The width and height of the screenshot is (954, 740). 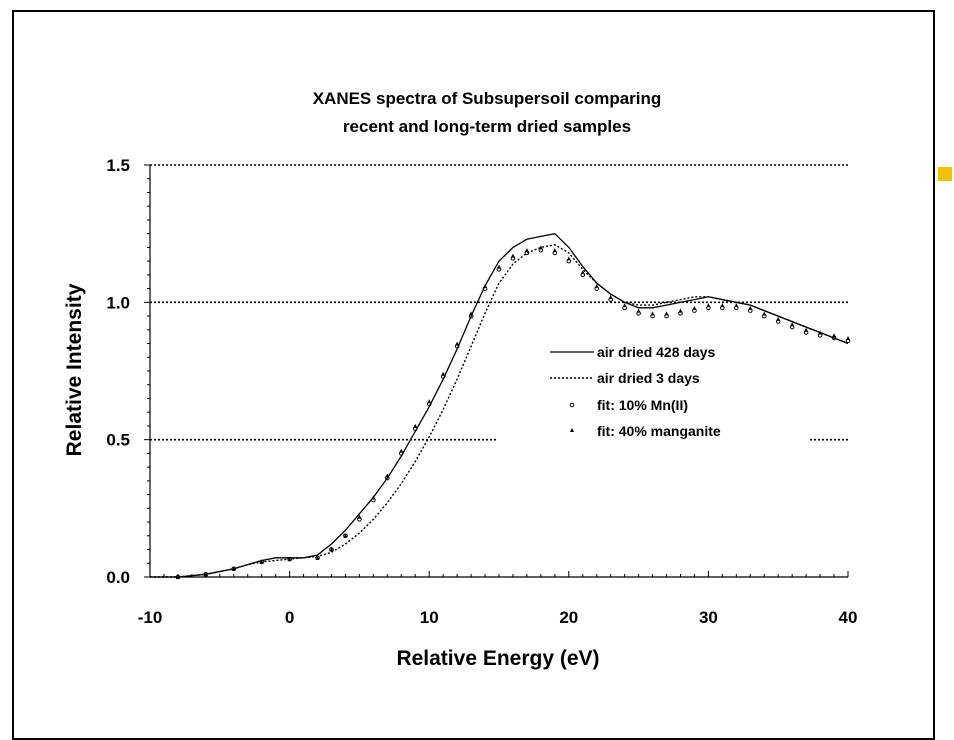 What do you see at coordinates (945, 174) in the screenshot?
I see `sticky-note-icon` at bounding box center [945, 174].